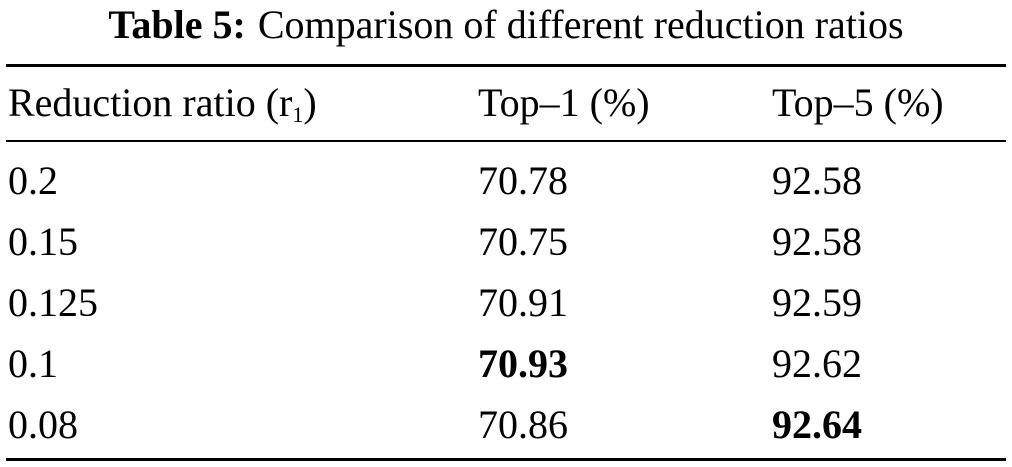 This screenshot has width=1012, height=467. I want to click on cell-text: 92.62, so click(817, 363).